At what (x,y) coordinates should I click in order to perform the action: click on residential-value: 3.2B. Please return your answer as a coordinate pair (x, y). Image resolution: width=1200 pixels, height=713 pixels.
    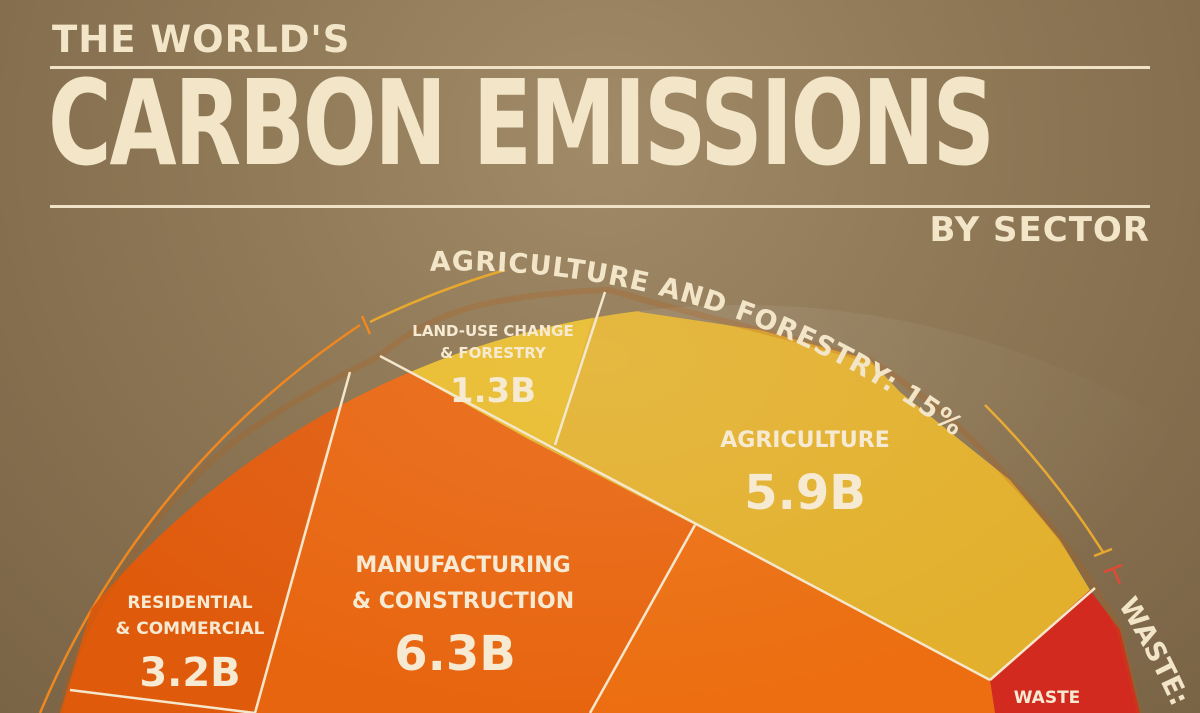
    Looking at the image, I should click on (189, 673).